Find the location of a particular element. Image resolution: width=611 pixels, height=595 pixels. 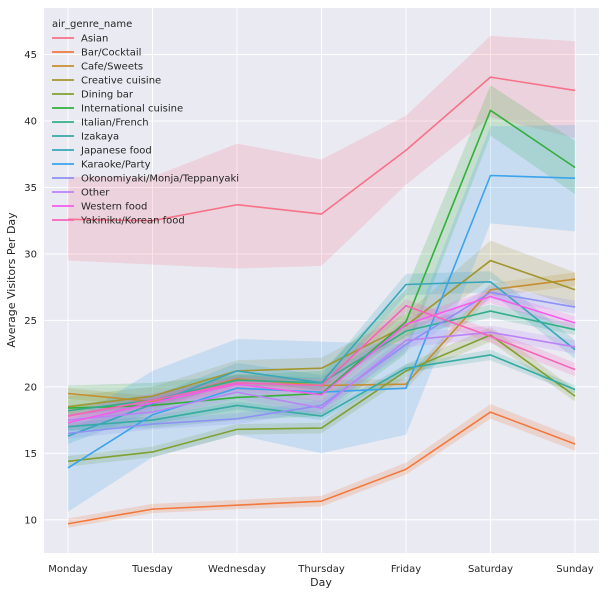

y-tick-label: 45 is located at coordinates (30, 55).